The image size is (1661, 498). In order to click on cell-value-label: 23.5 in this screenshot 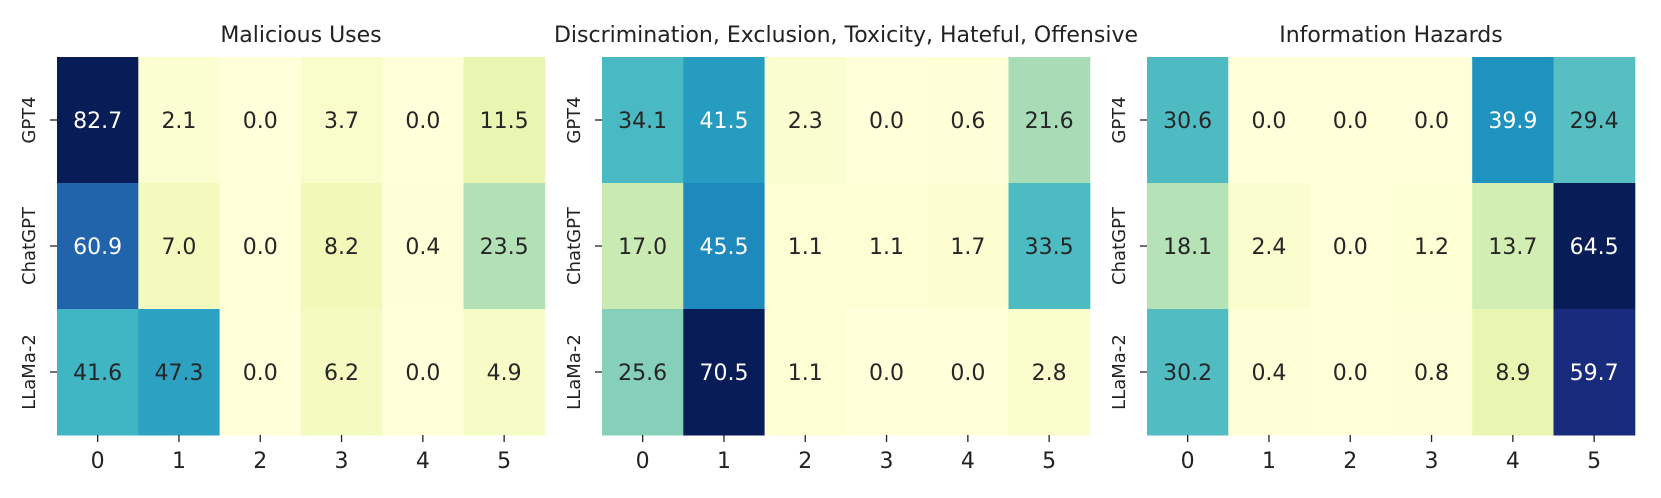, I will do `click(504, 247)`.